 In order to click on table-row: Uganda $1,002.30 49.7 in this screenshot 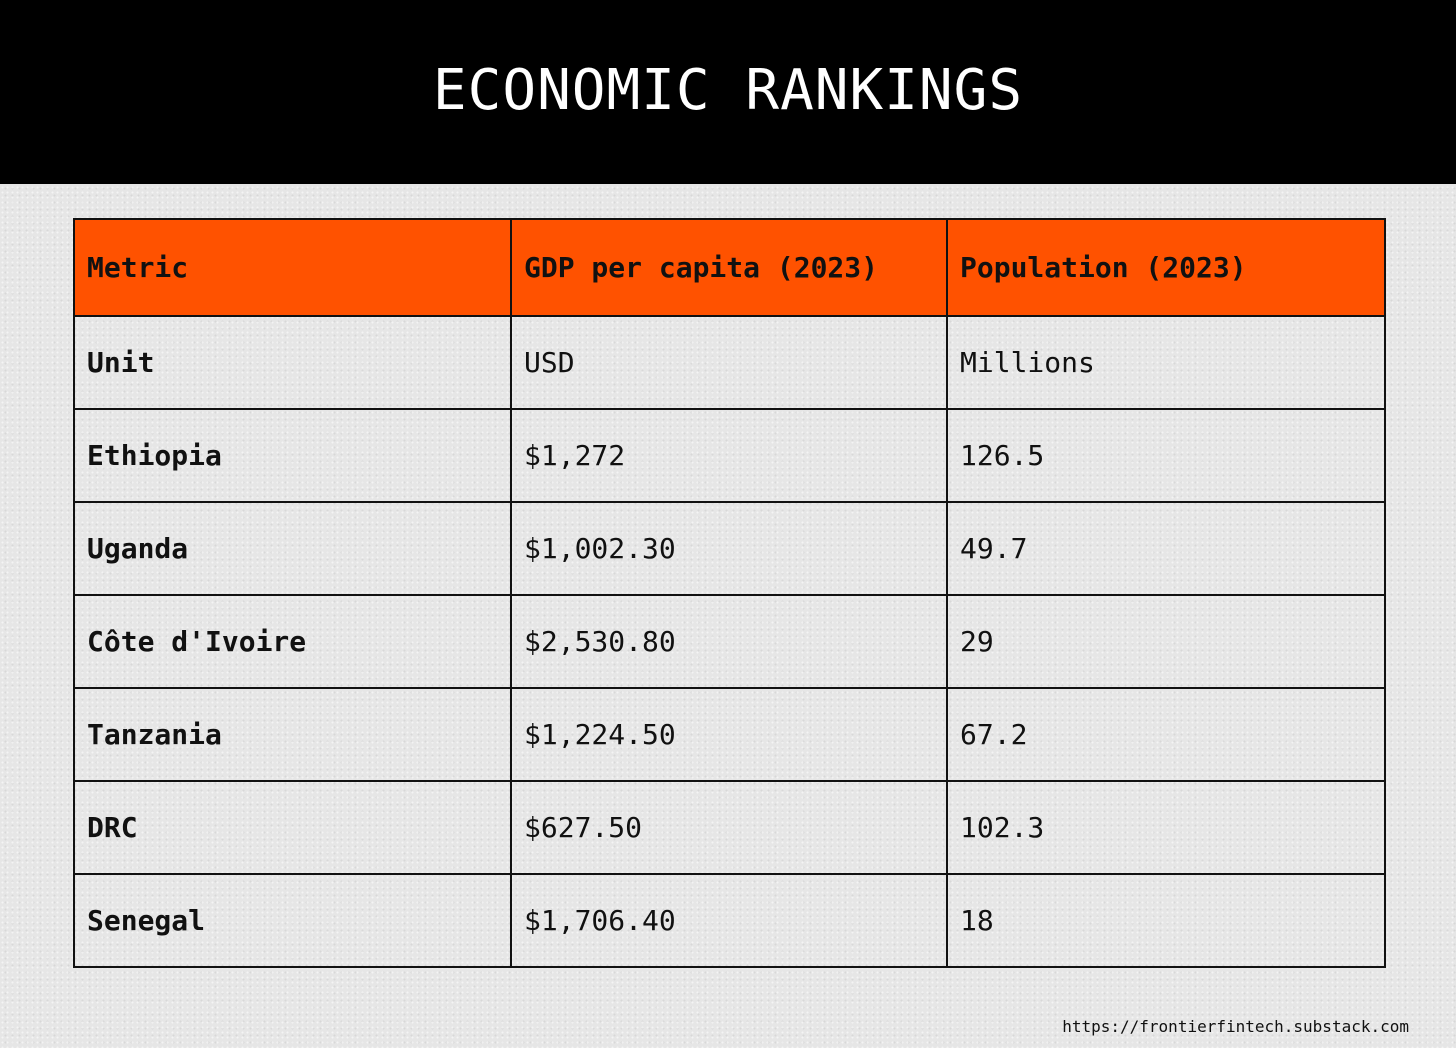, I will do `click(729, 548)`.